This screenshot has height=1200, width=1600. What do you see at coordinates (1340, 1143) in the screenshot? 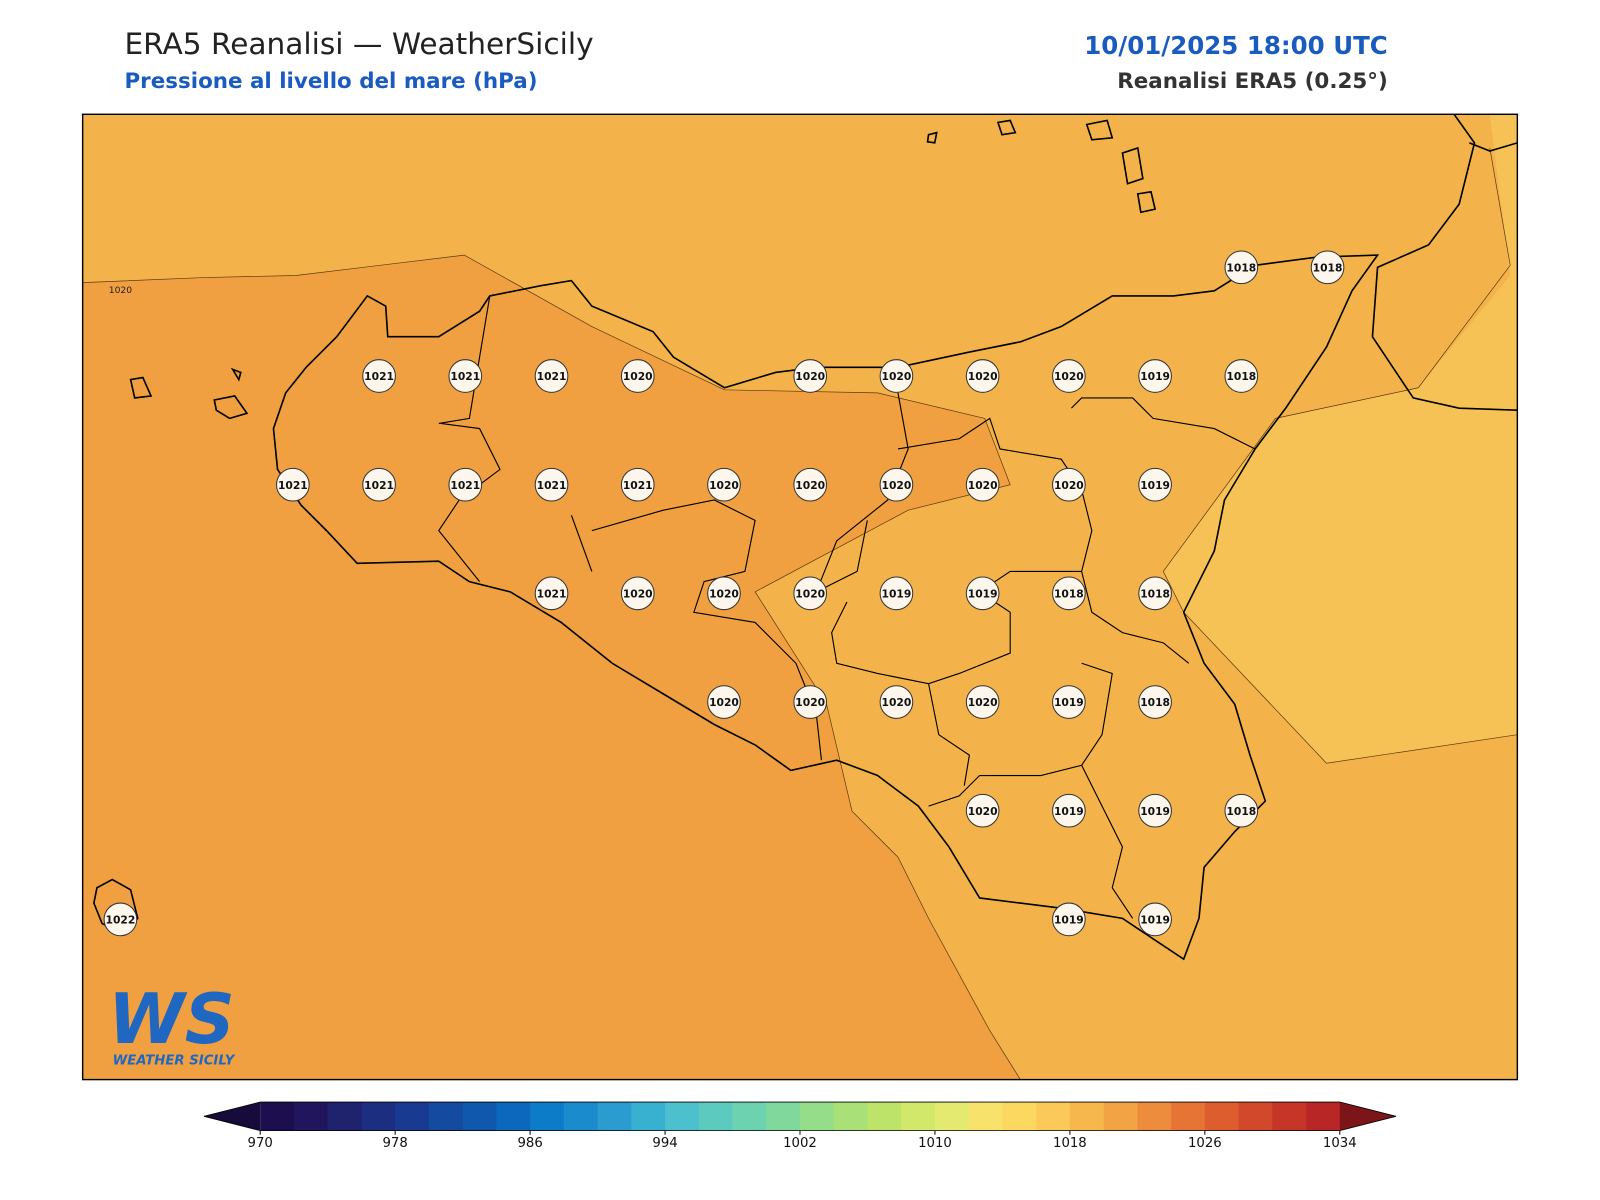
I see `colorbar-tick-label: 1034` at bounding box center [1340, 1143].